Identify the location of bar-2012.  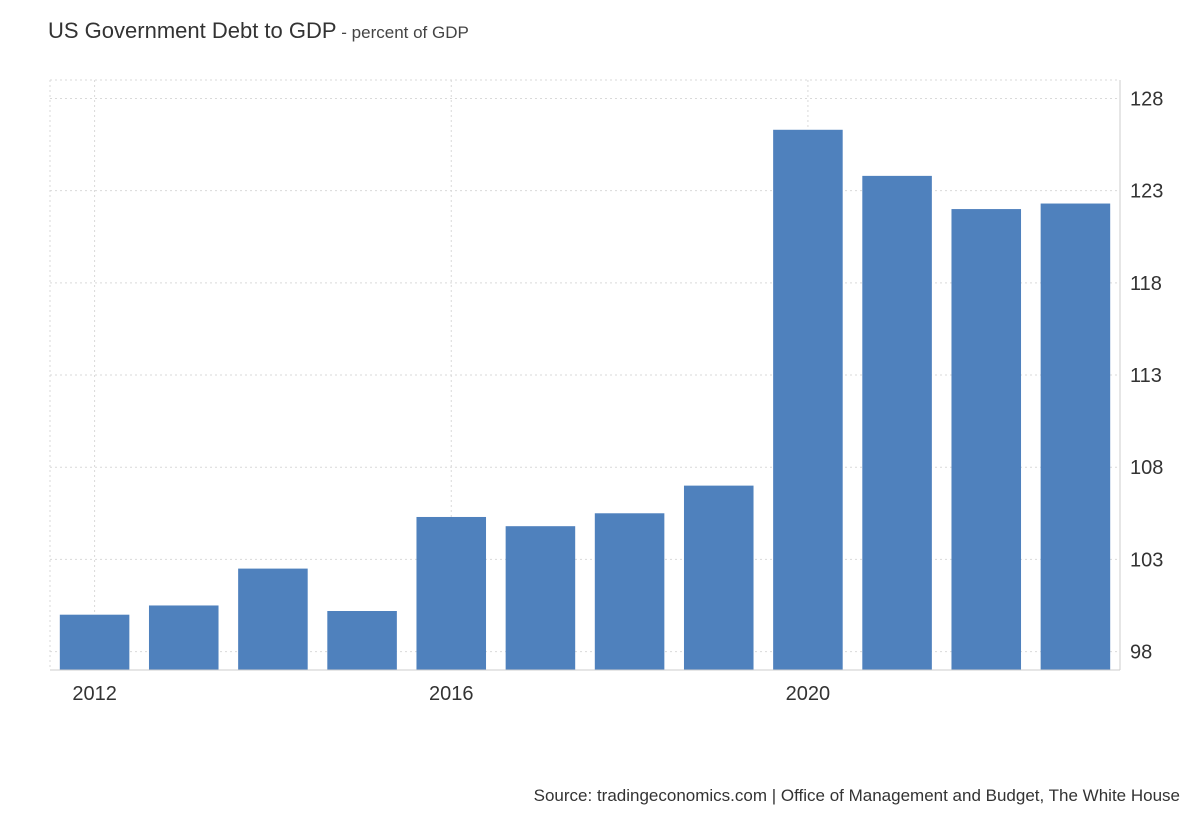
(94, 642).